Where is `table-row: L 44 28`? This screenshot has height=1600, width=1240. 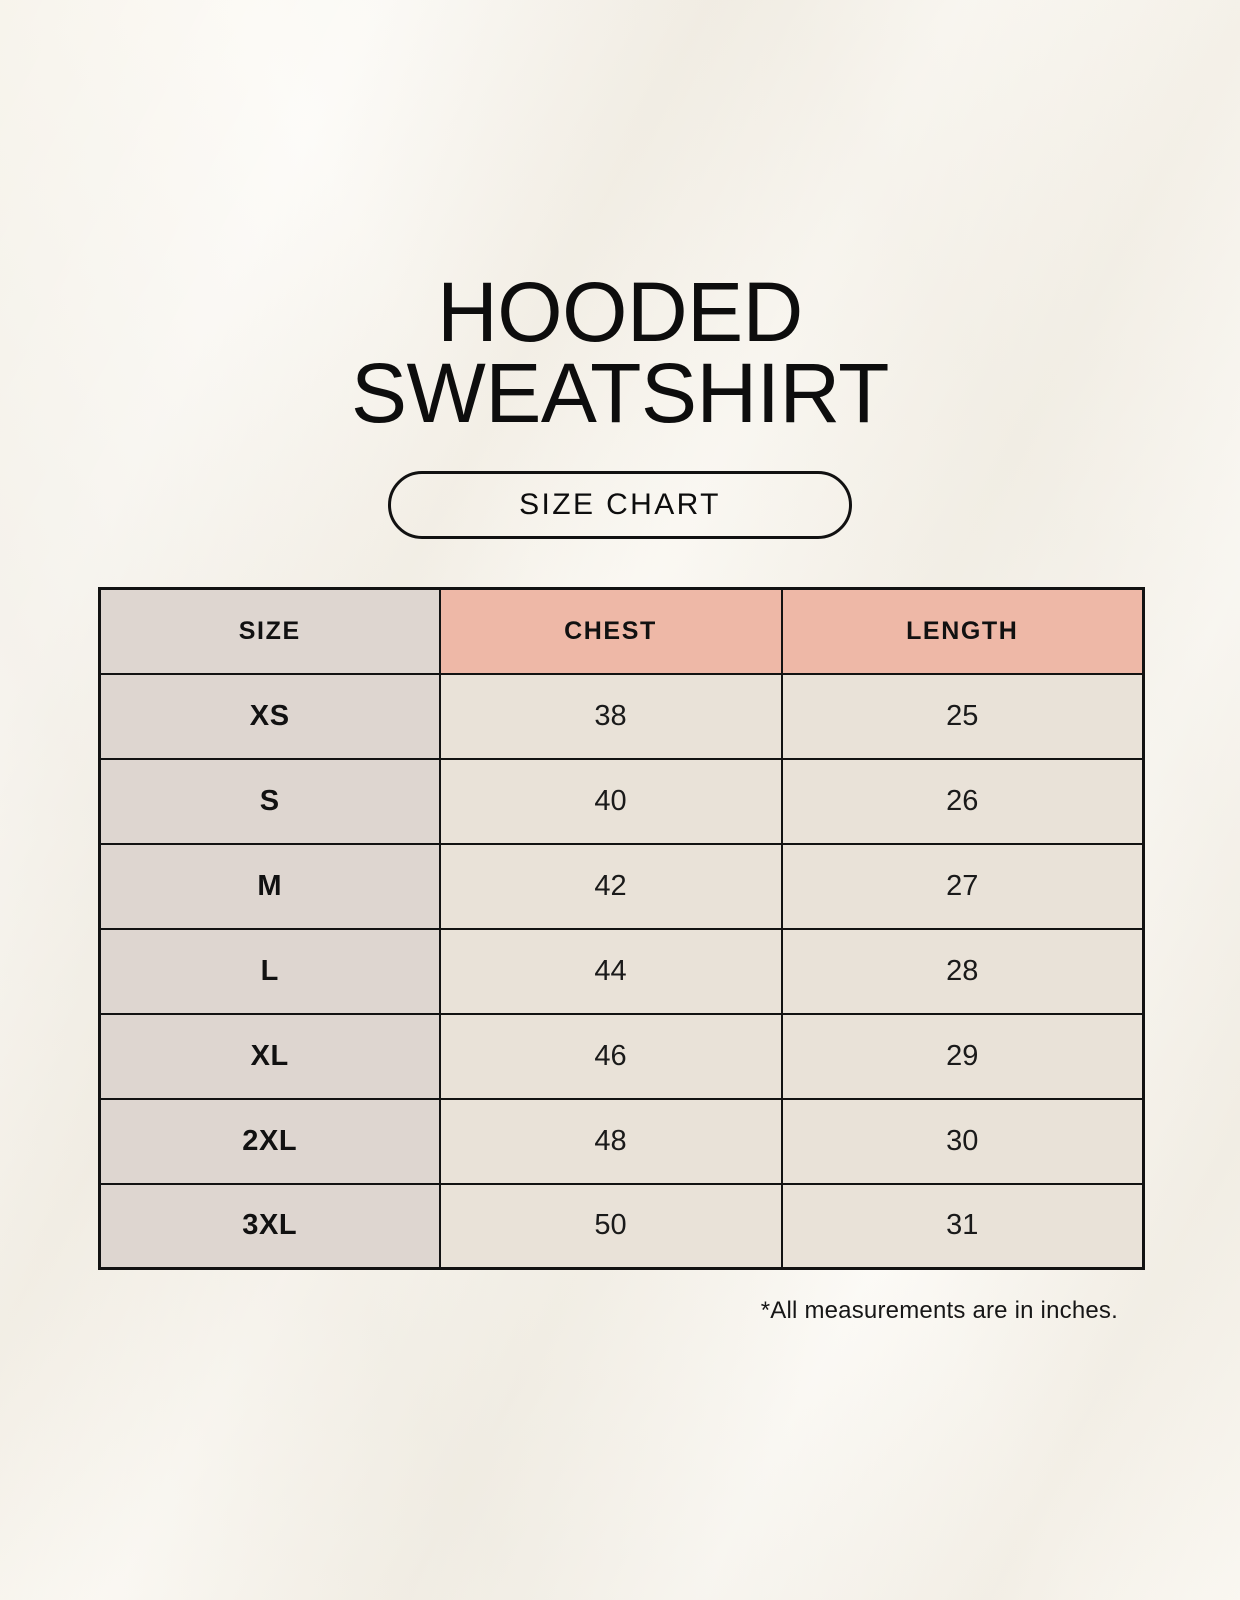
table-row: L 44 28 is located at coordinates (621, 971).